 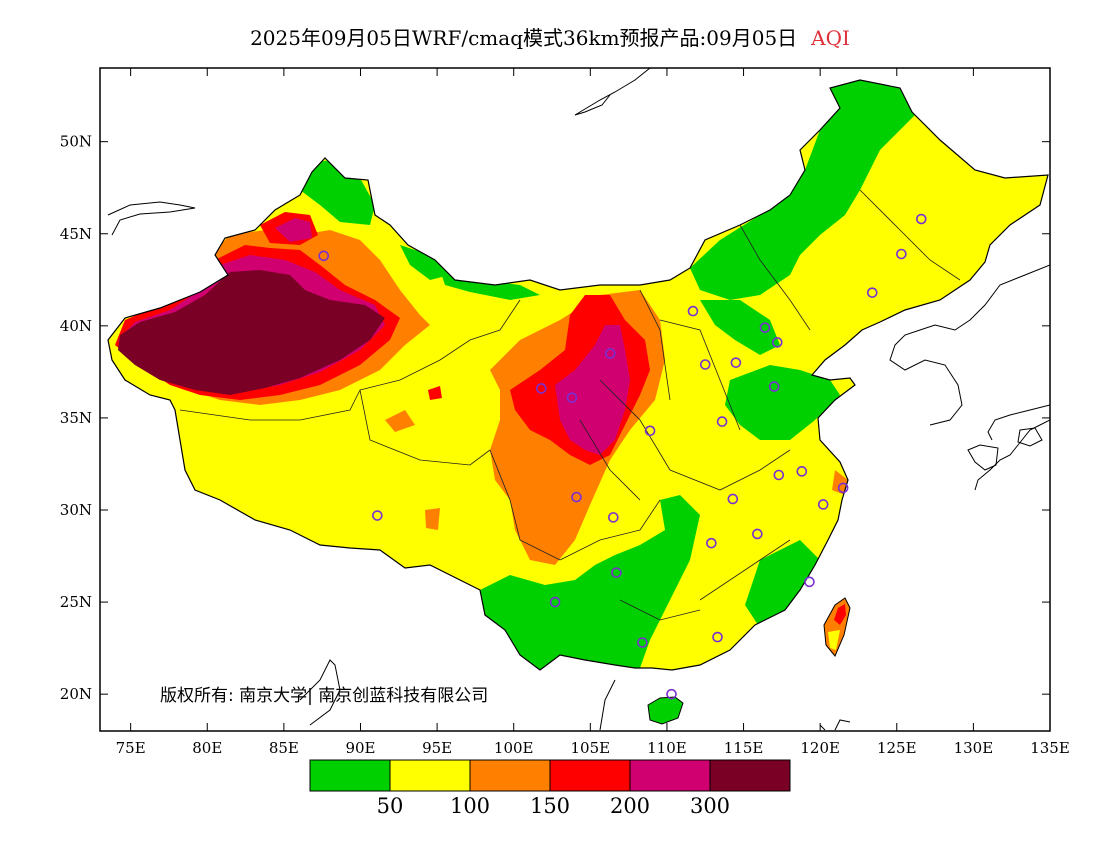 What do you see at coordinates (840, 614) in the screenshot?
I see `taiwan-inner` at bounding box center [840, 614].